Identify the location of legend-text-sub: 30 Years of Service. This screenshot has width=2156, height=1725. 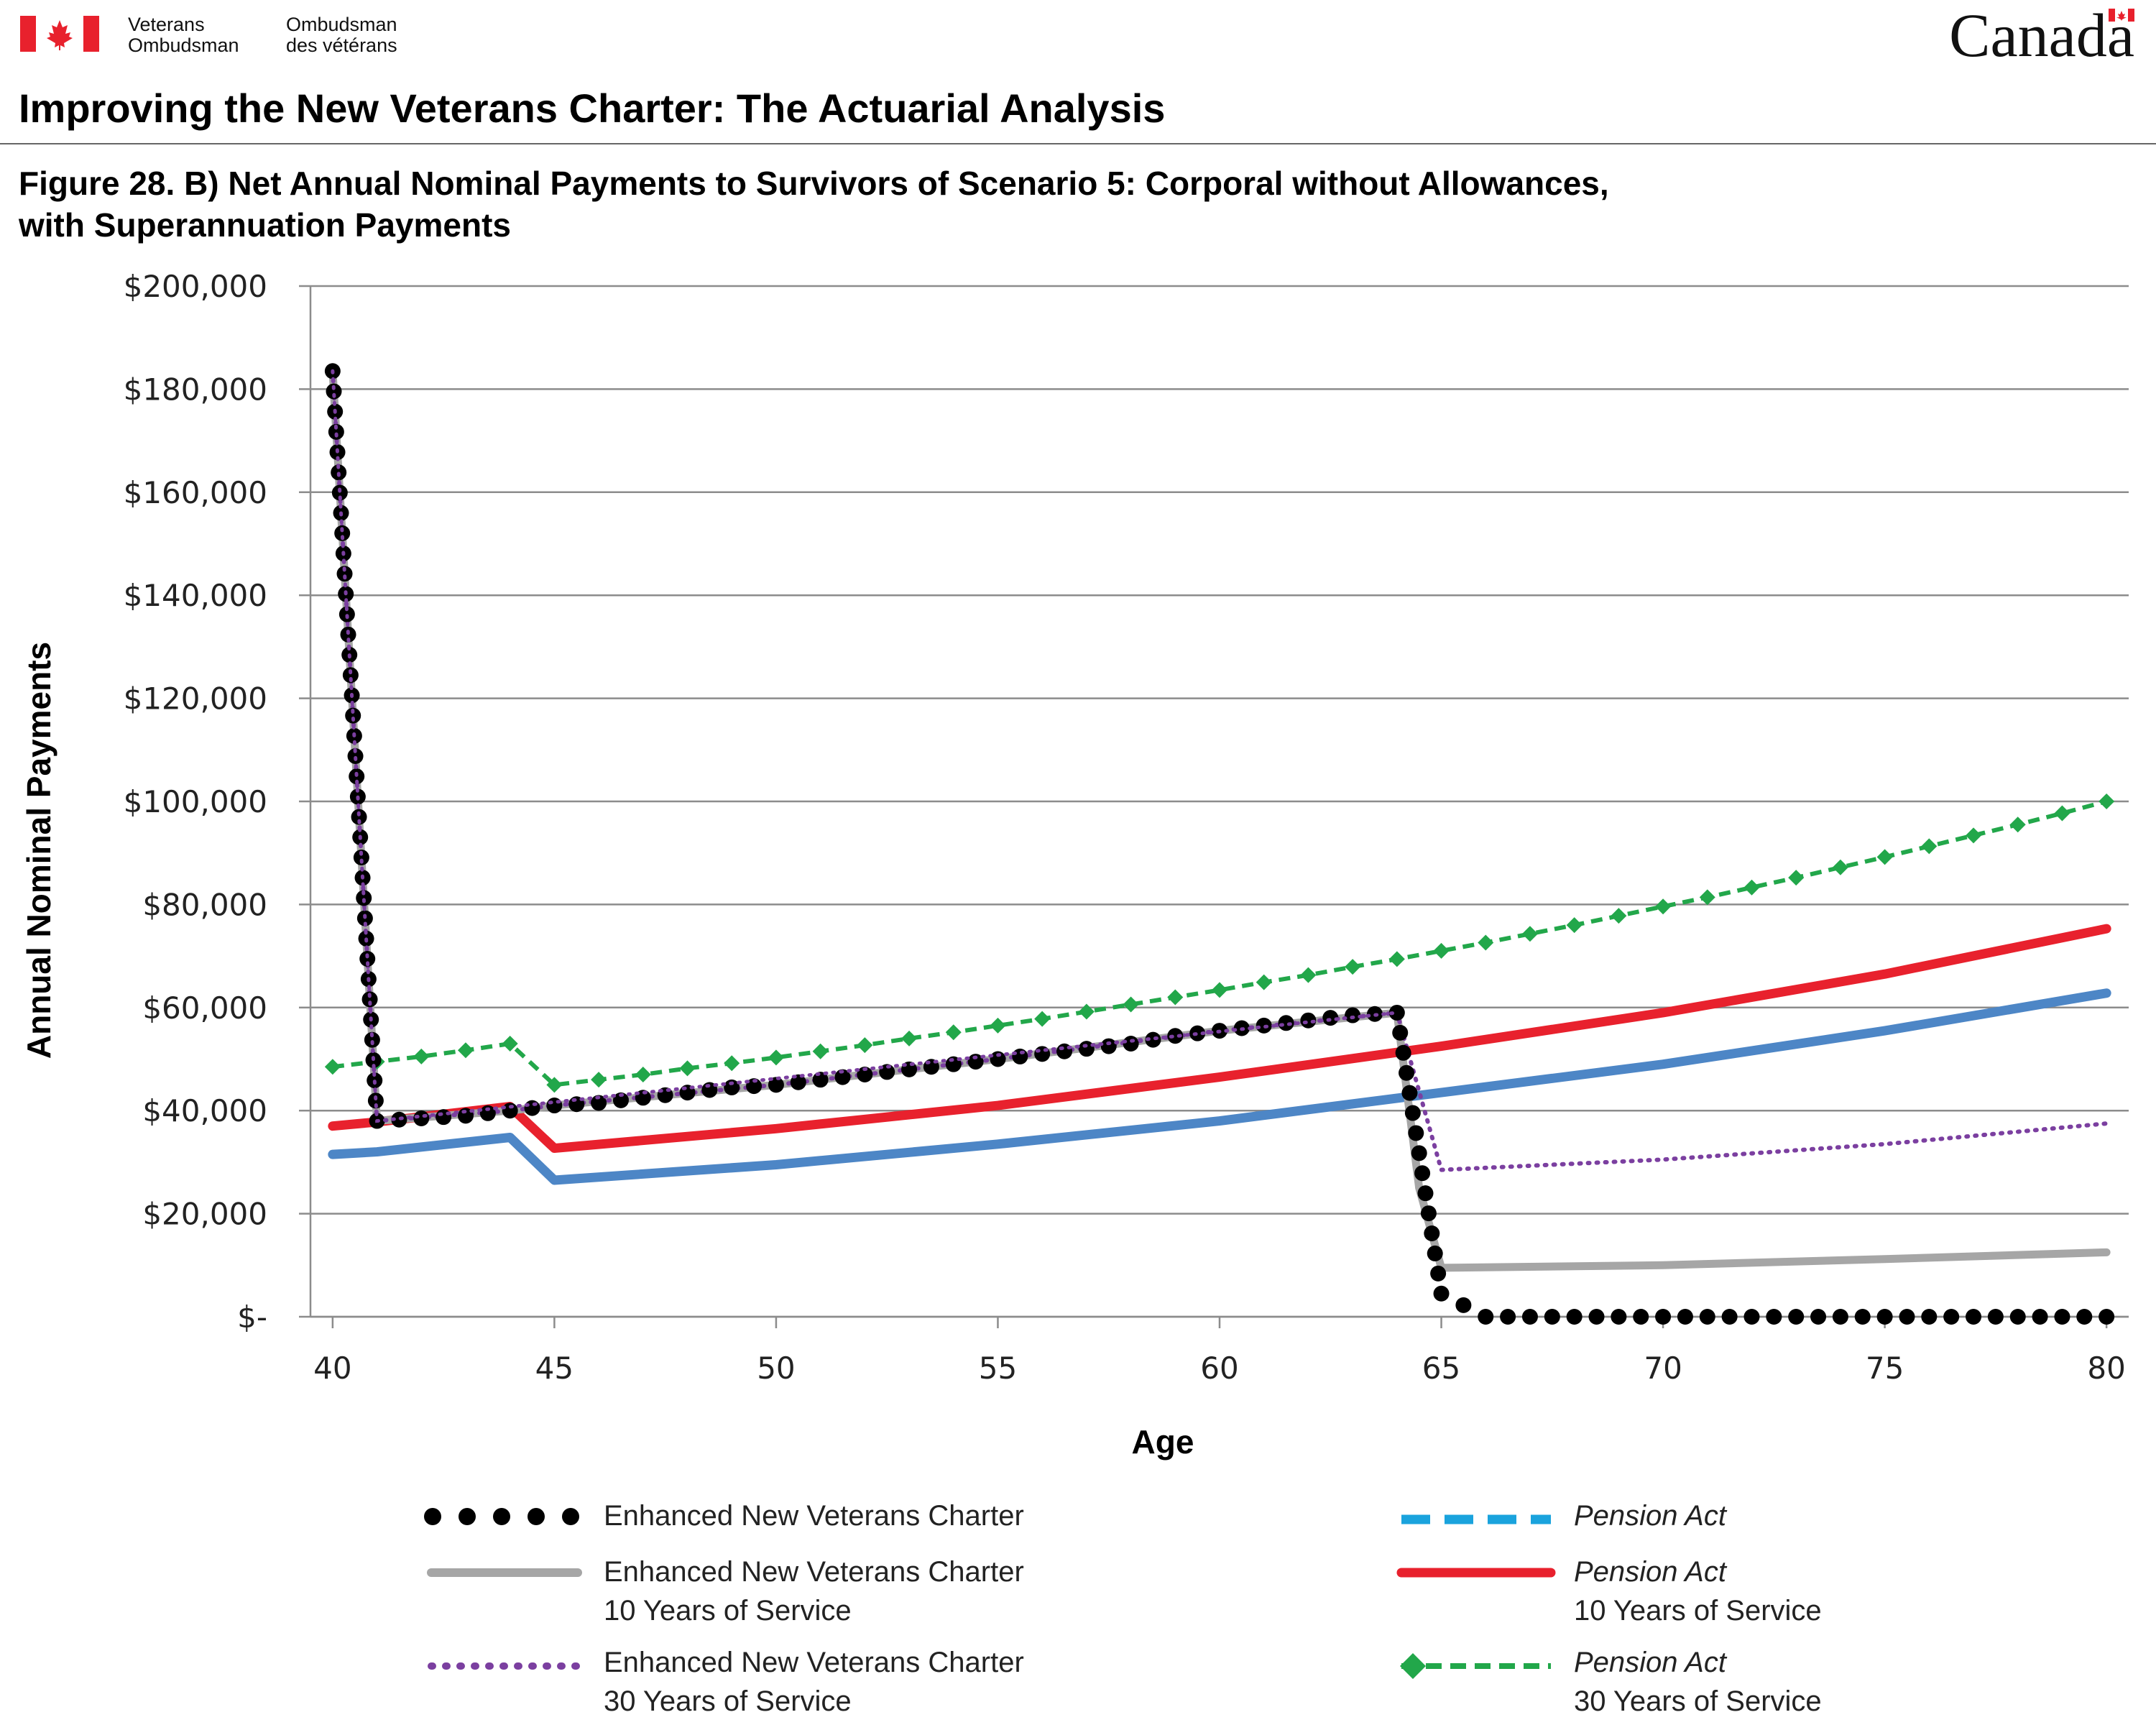
(1698, 1701).